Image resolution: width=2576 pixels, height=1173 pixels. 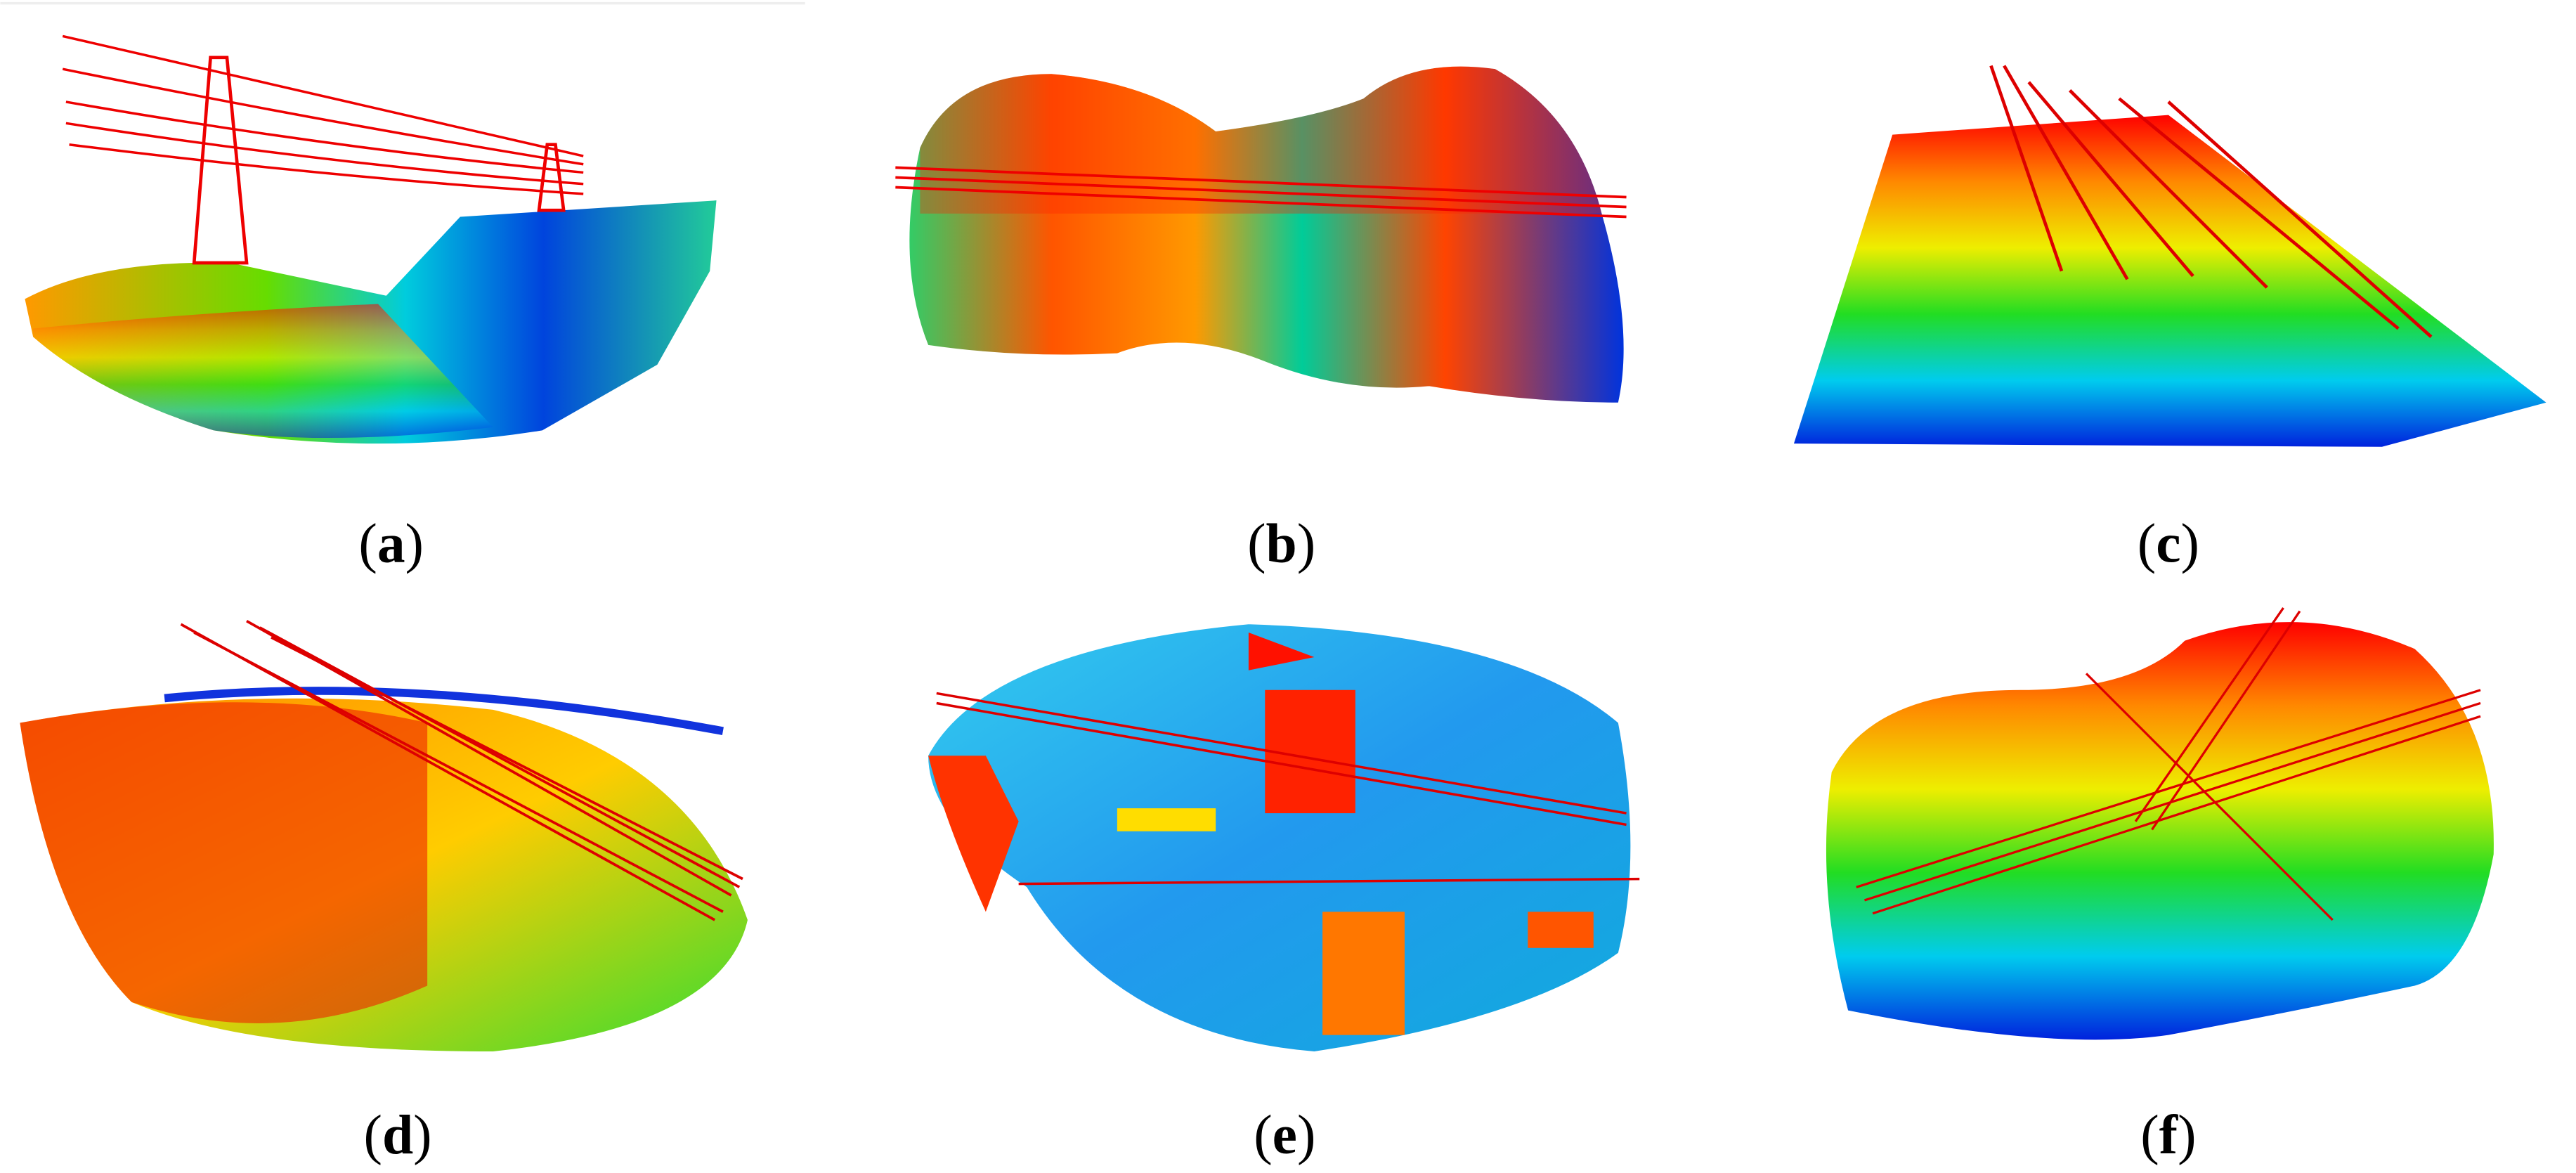 I want to click on panel-label: (b), so click(x=1281, y=543).